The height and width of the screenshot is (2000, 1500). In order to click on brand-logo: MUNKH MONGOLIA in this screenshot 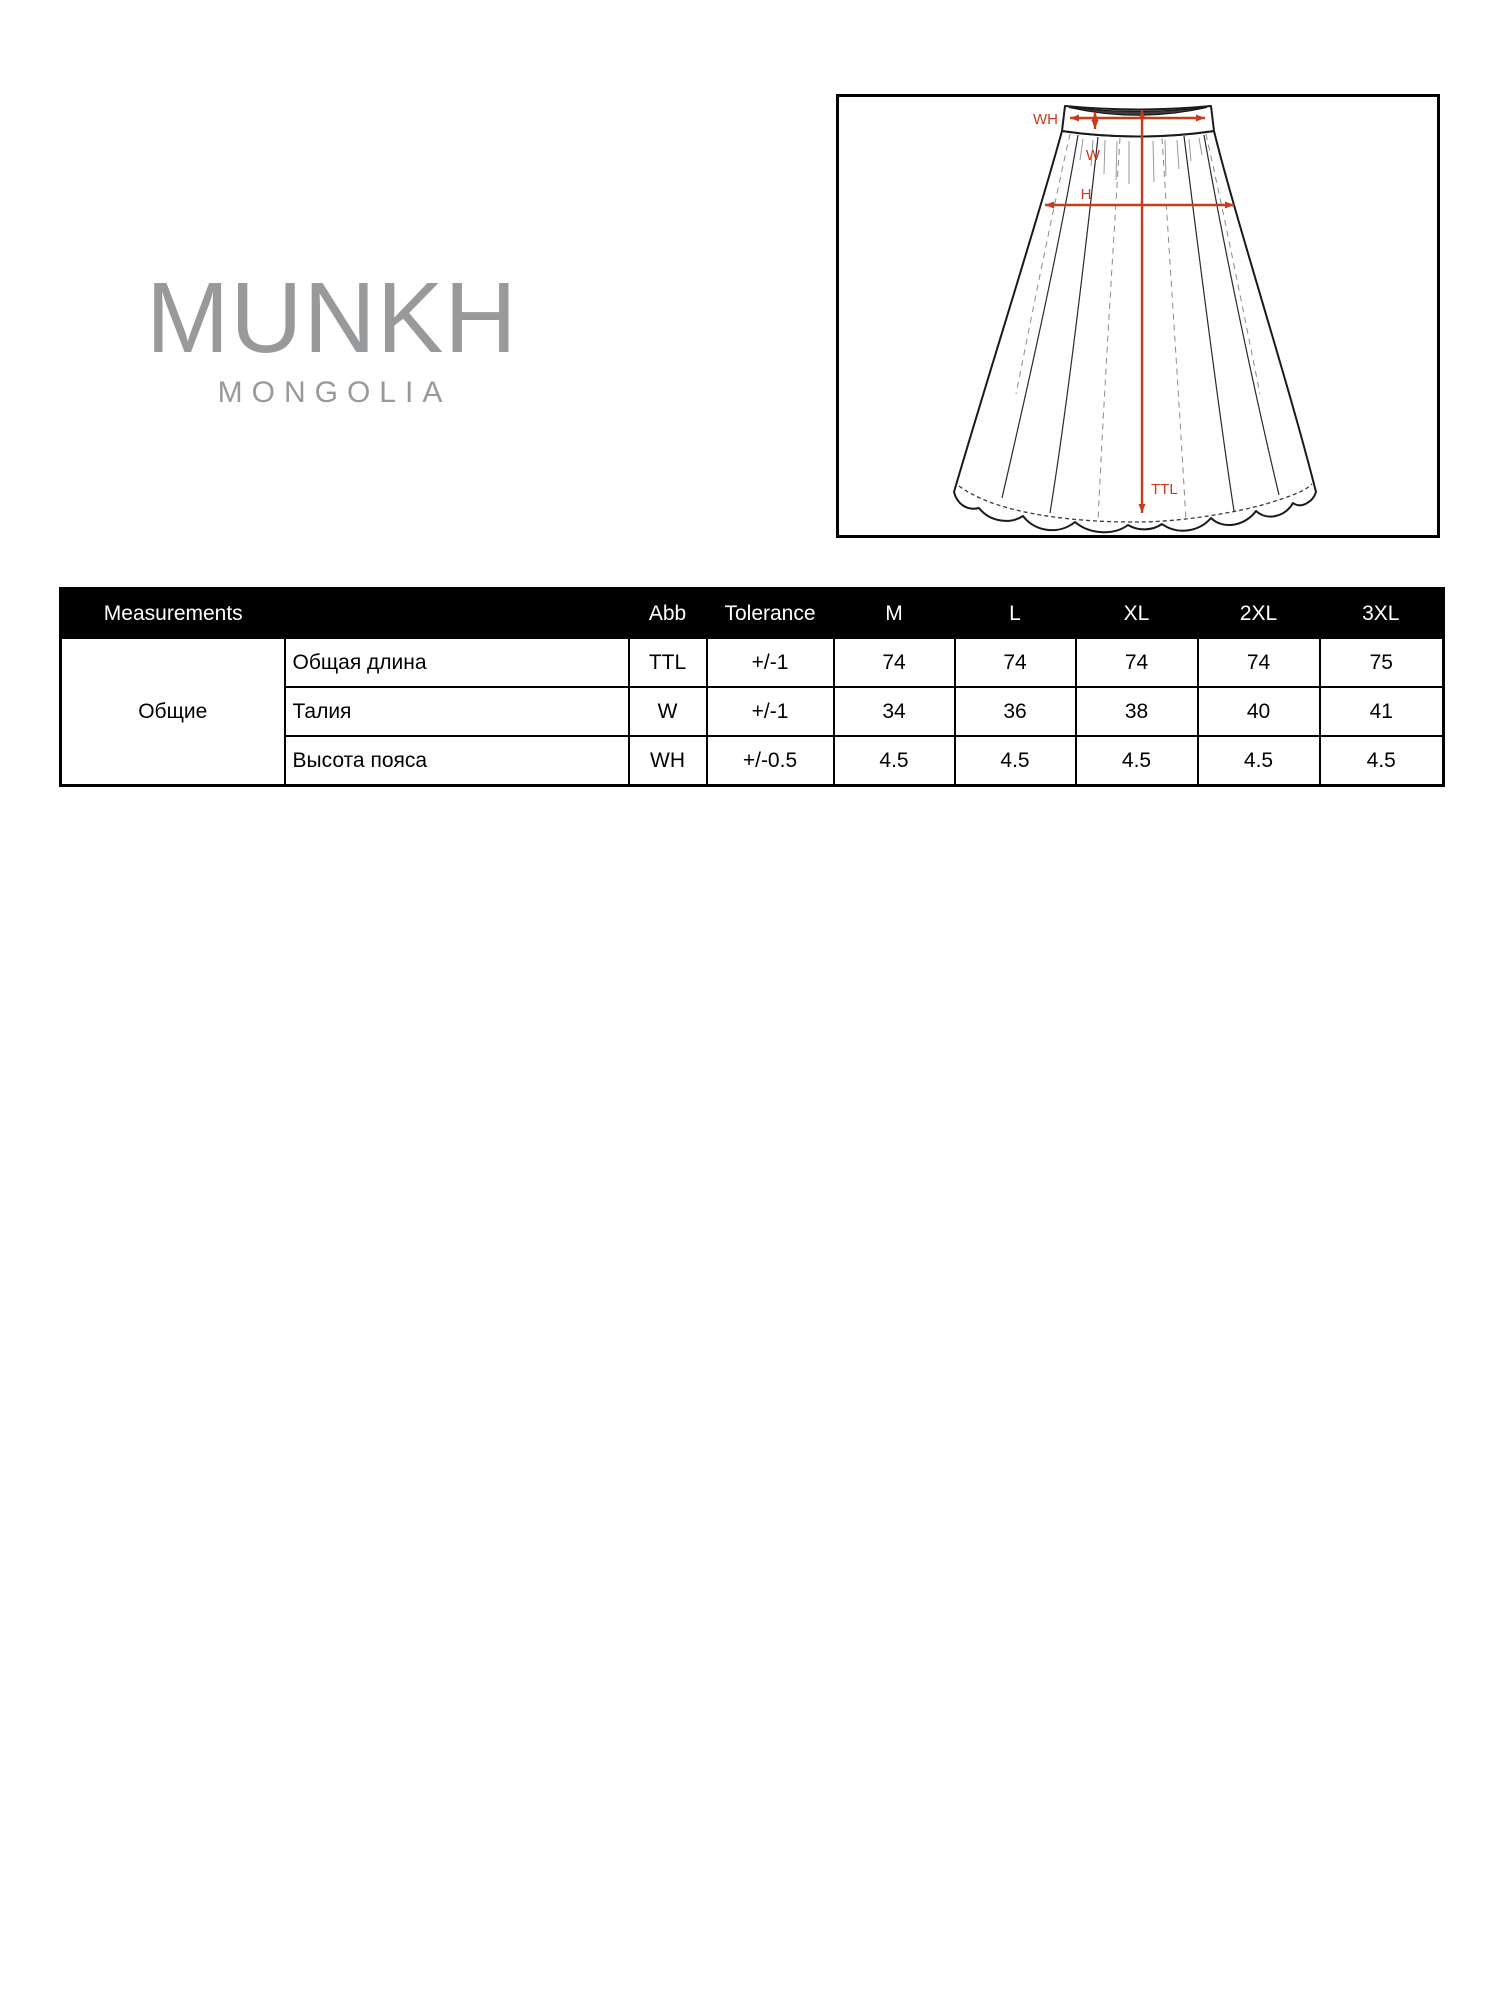, I will do `click(332, 336)`.